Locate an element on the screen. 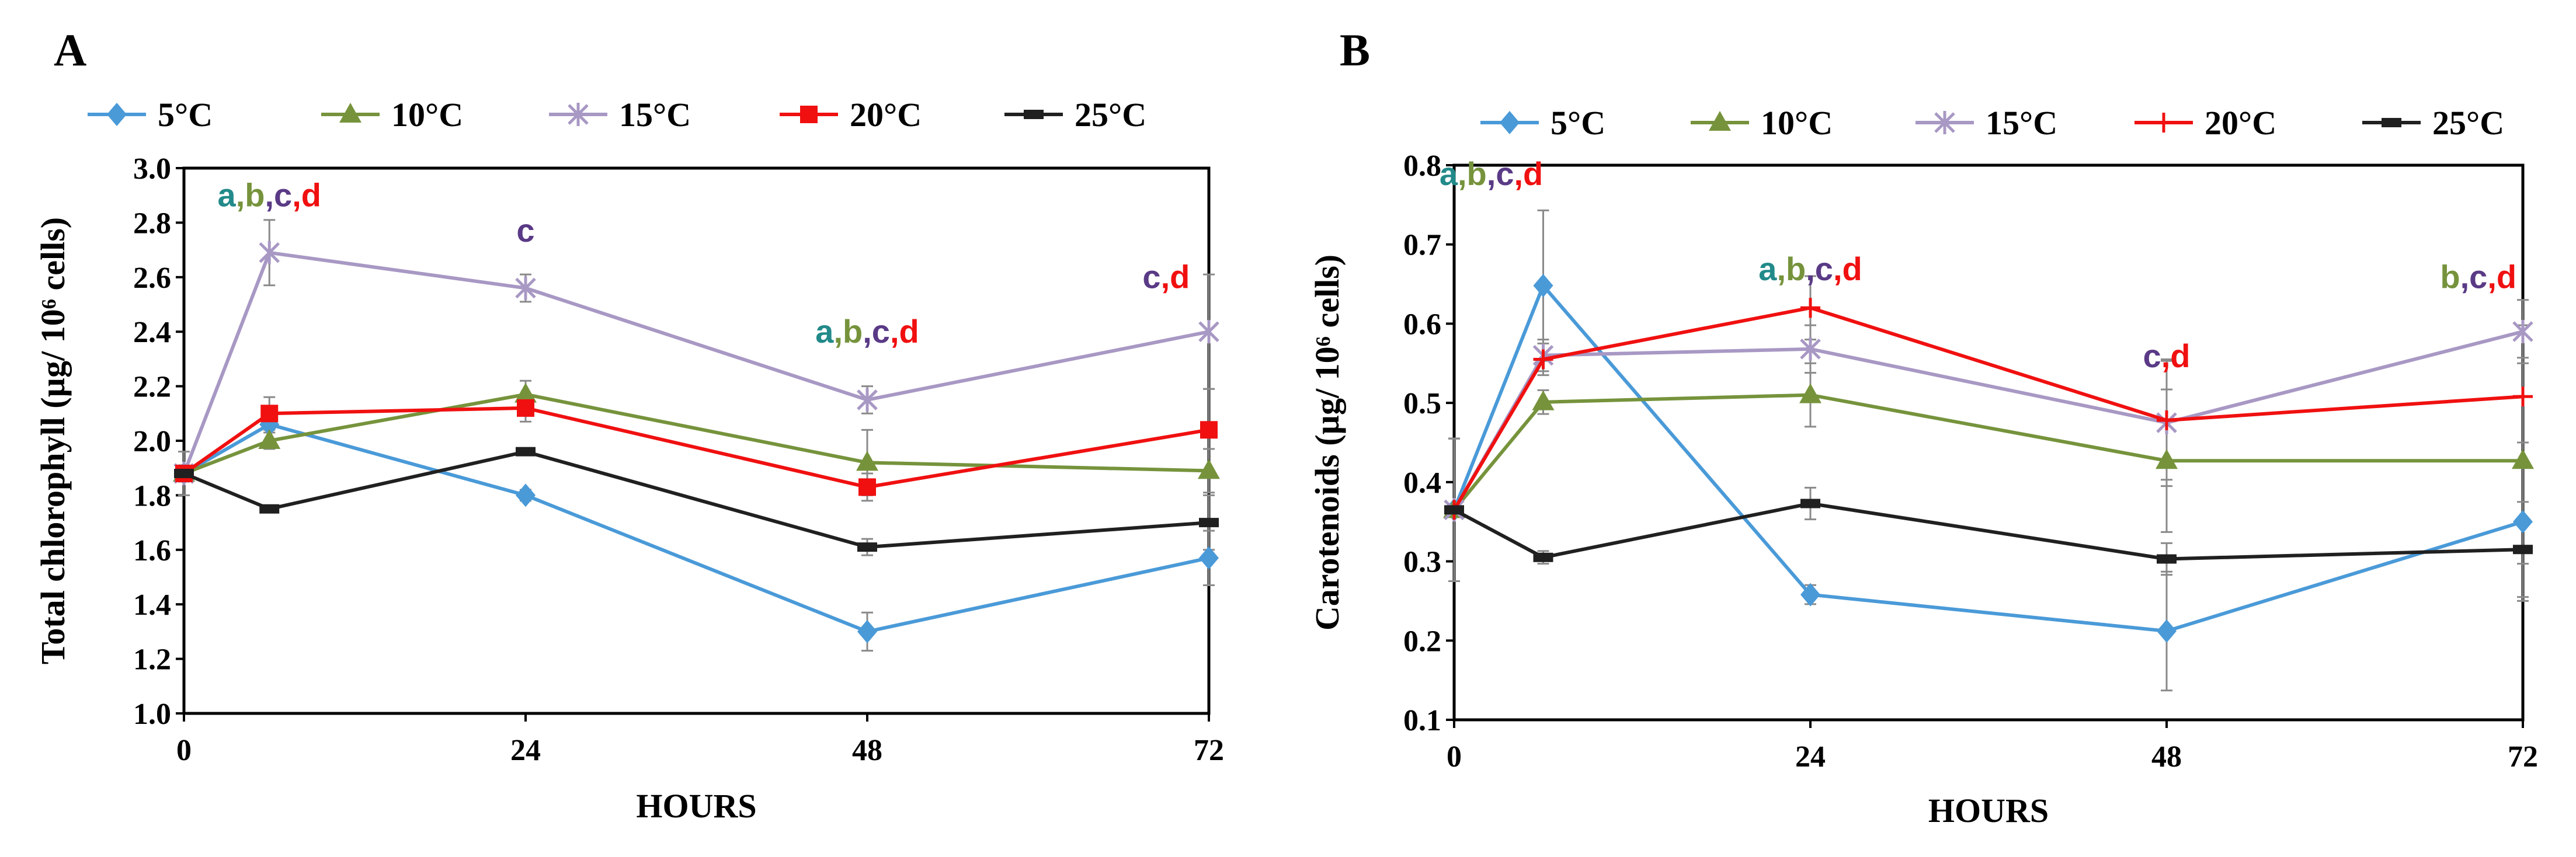  series-10C is located at coordinates (697, 432).